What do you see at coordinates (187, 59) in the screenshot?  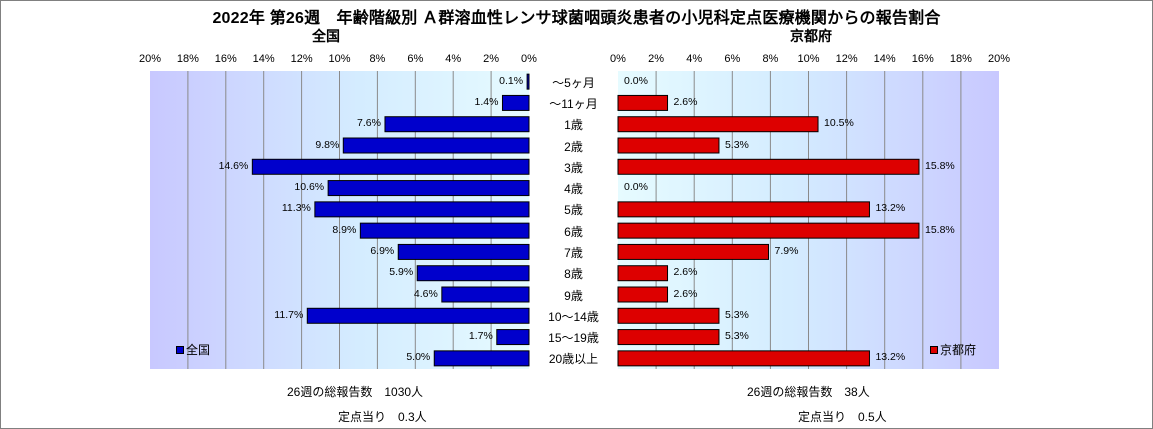 I see `national-tick-label: 18%` at bounding box center [187, 59].